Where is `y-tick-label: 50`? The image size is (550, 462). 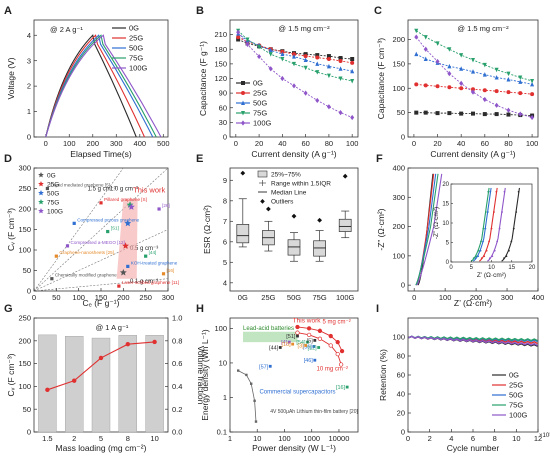
y-tick-label: 50 is located at coordinates (27, 270).